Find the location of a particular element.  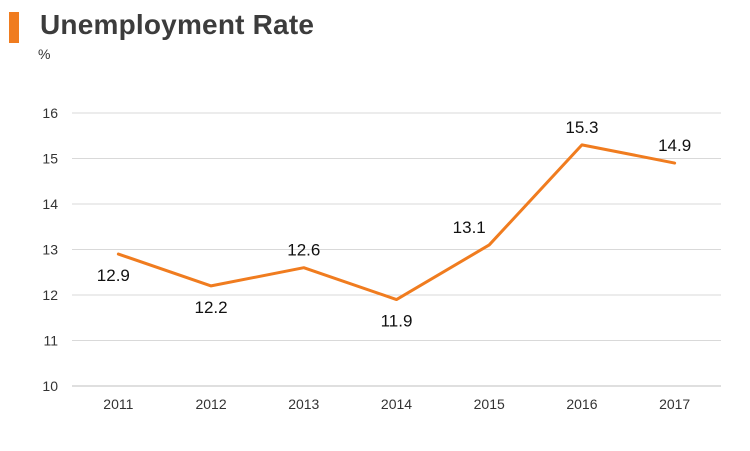

x-tick-label: 2017 is located at coordinates (674, 404).